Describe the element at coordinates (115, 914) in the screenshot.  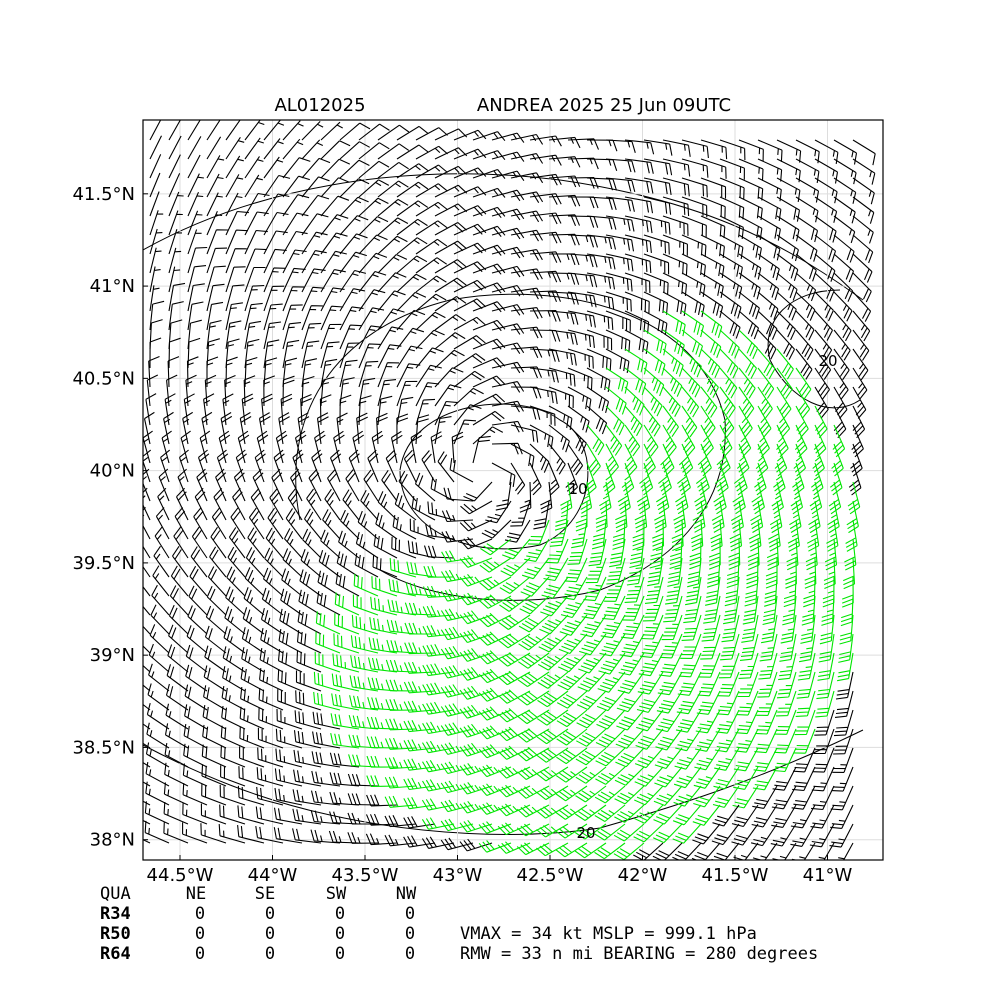
I see `row-label: R34` at that location.